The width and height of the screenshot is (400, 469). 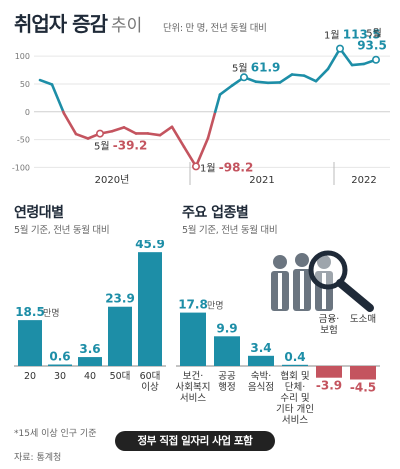 What do you see at coordinates (89, 349) in the screenshot?
I see `data-label: 3.6` at bounding box center [89, 349].